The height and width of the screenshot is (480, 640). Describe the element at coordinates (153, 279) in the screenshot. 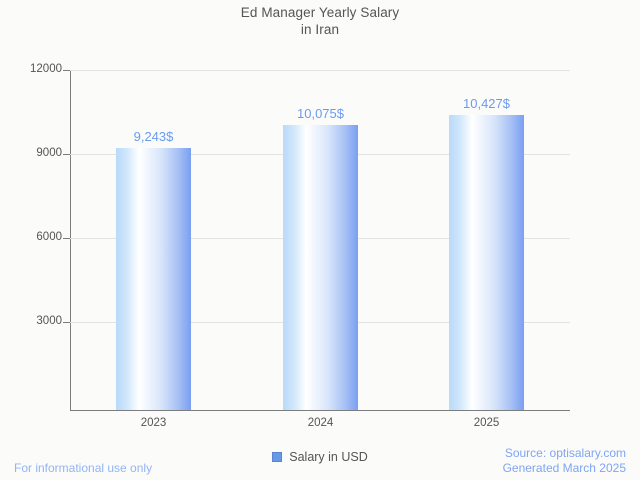

I see `bar-2023` at that location.